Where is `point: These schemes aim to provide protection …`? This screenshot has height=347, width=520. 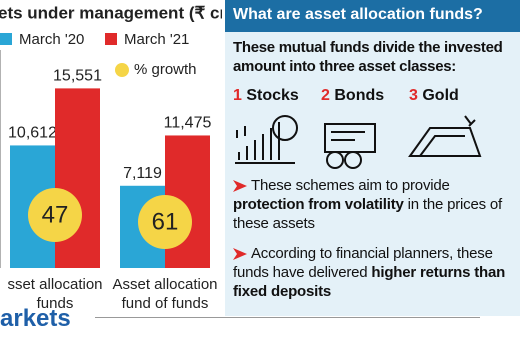 point: These schemes aim to provide protection … is located at coordinates (374, 204).